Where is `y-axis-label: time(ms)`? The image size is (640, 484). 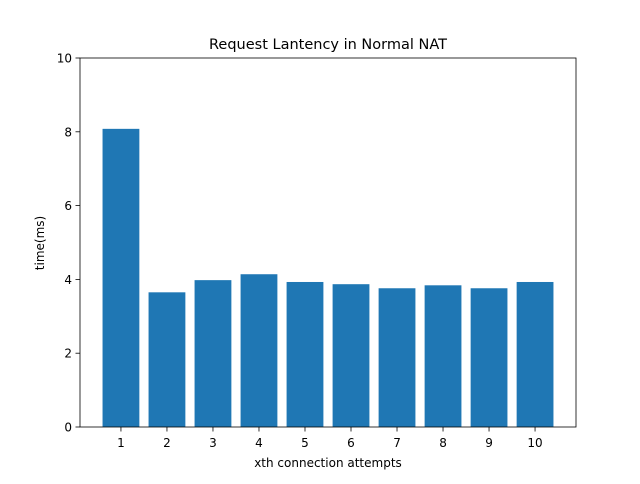 y-axis-label: time(ms) is located at coordinates (40, 243).